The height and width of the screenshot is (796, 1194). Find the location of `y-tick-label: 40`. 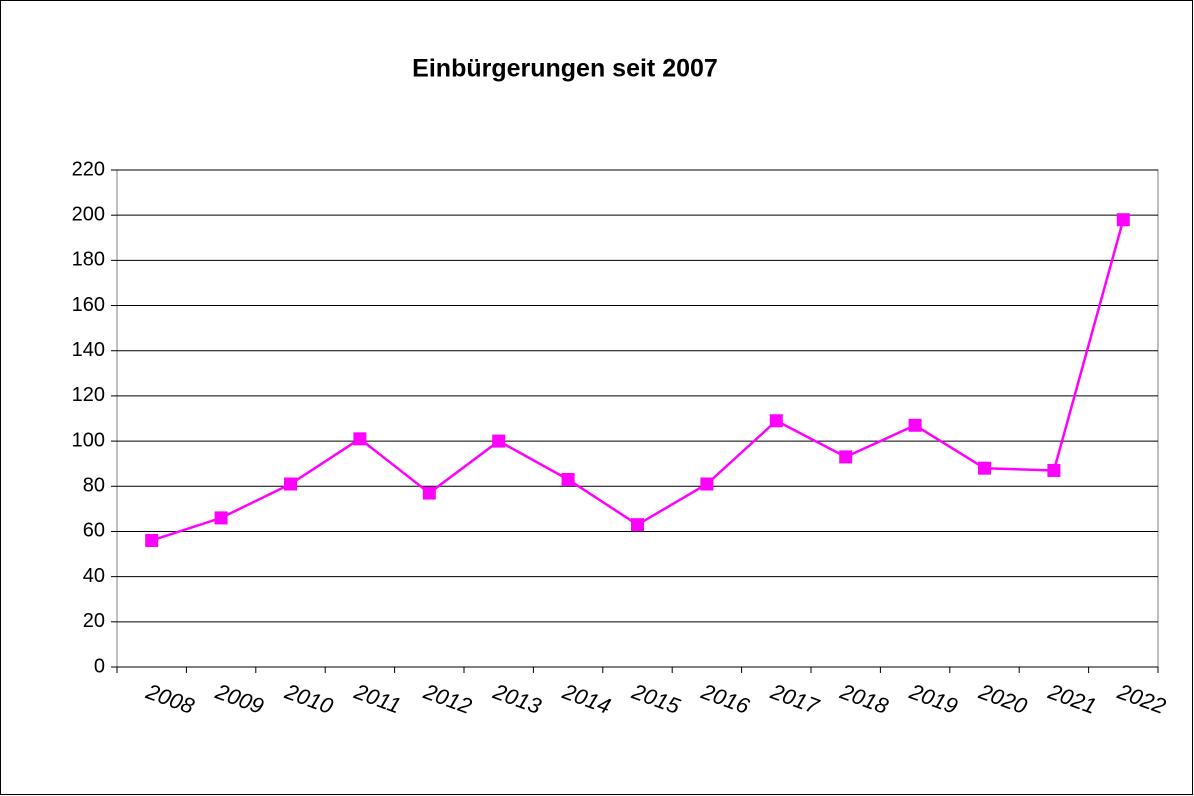

y-tick-label: 40 is located at coordinates (94, 576).